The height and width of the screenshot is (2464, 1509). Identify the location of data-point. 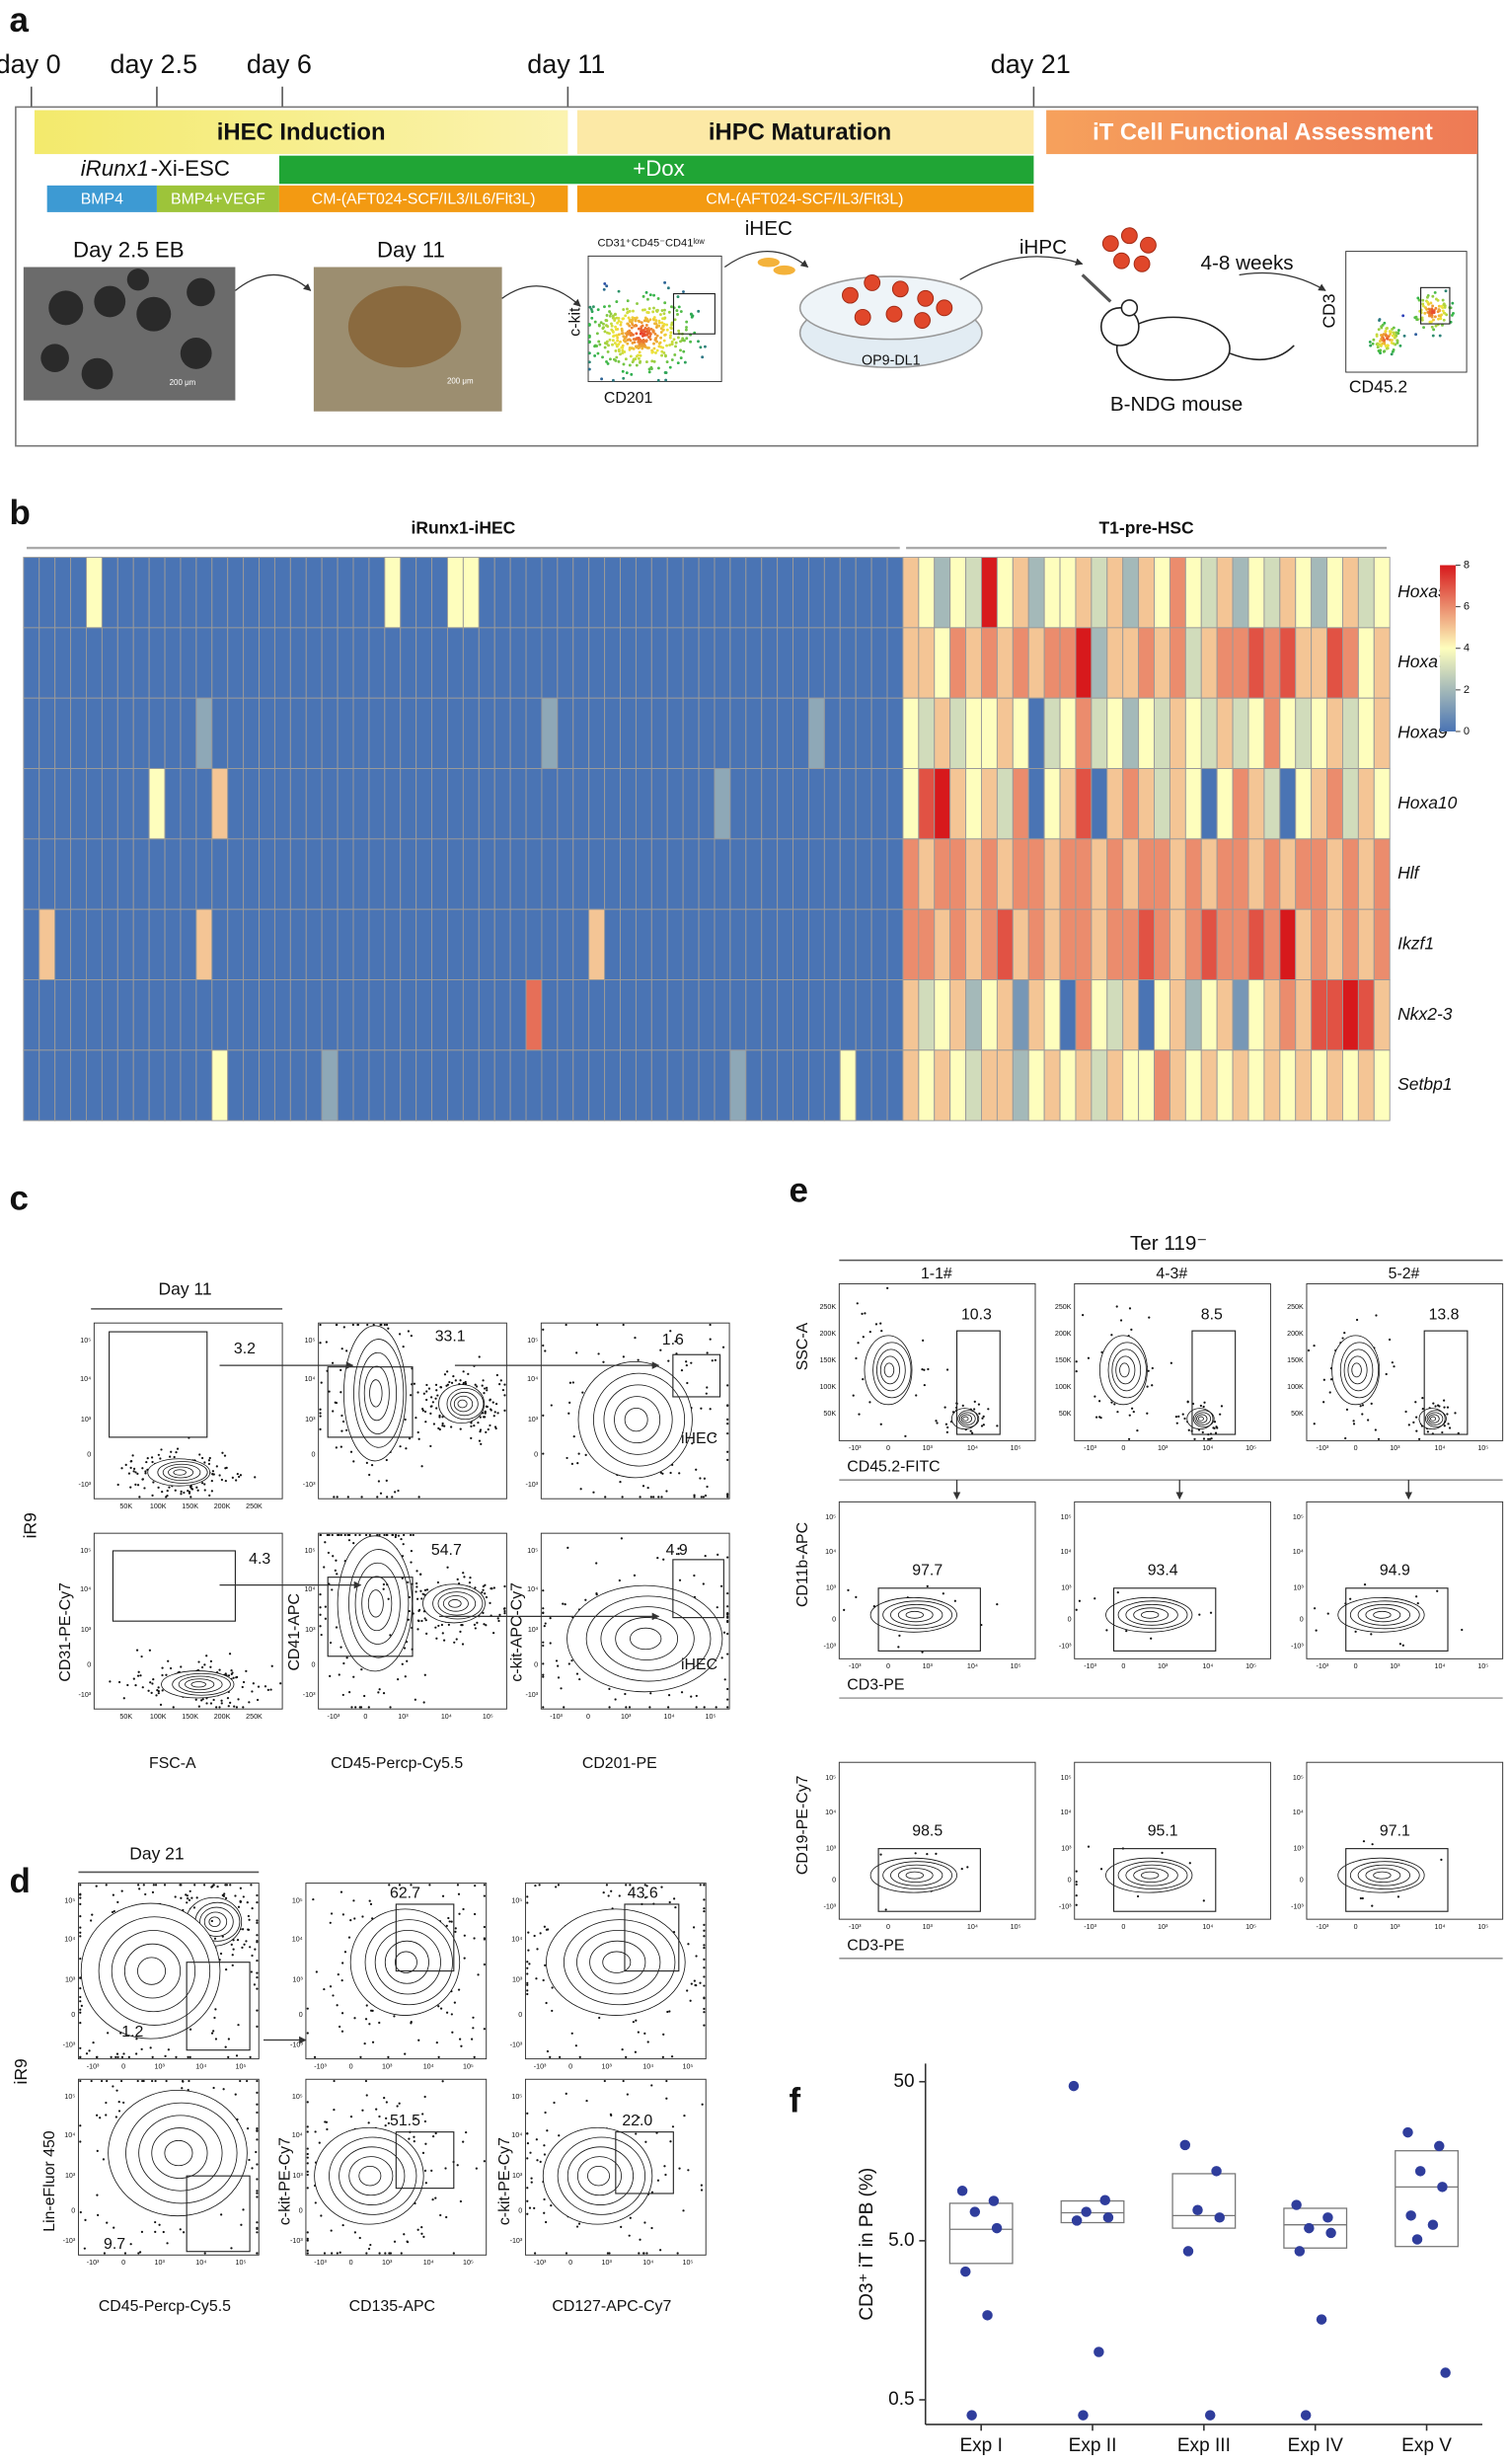
(1417, 2239).